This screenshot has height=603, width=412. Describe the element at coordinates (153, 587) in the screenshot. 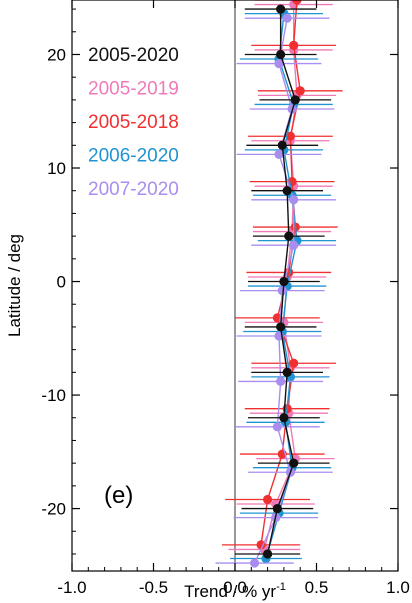

I see `x-tick-label: -0.5` at that location.